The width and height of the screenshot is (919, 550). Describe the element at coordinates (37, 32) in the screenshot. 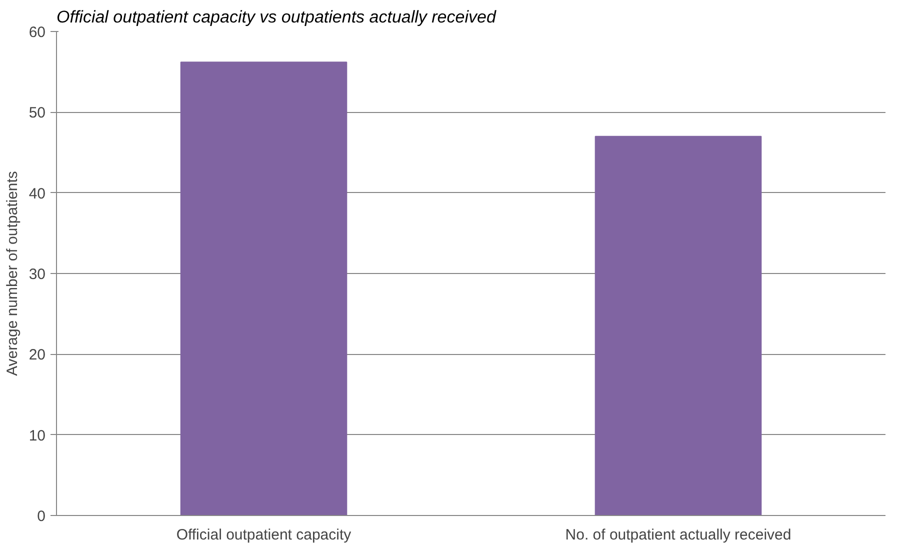

I see `y-tick-label: 60` at that location.